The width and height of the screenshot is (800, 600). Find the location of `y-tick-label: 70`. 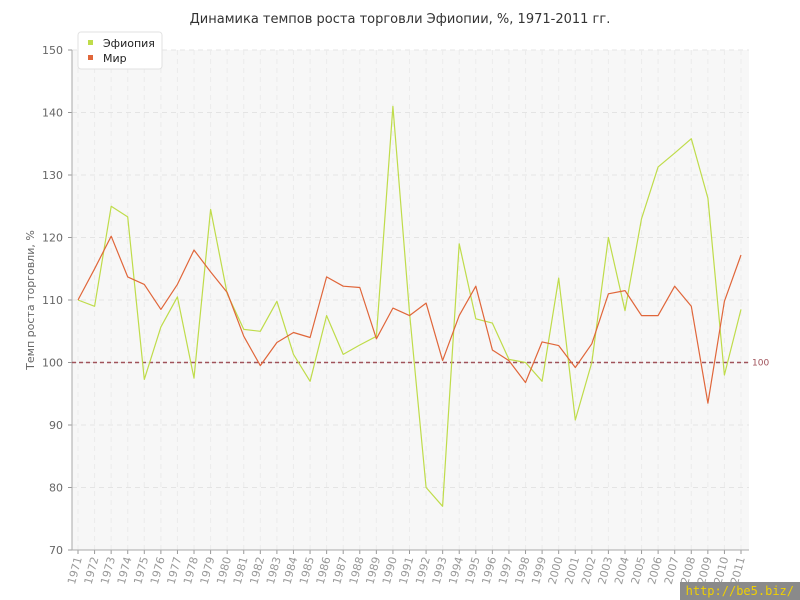

y-tick-label: 70 is located at coordinates (56, 550).